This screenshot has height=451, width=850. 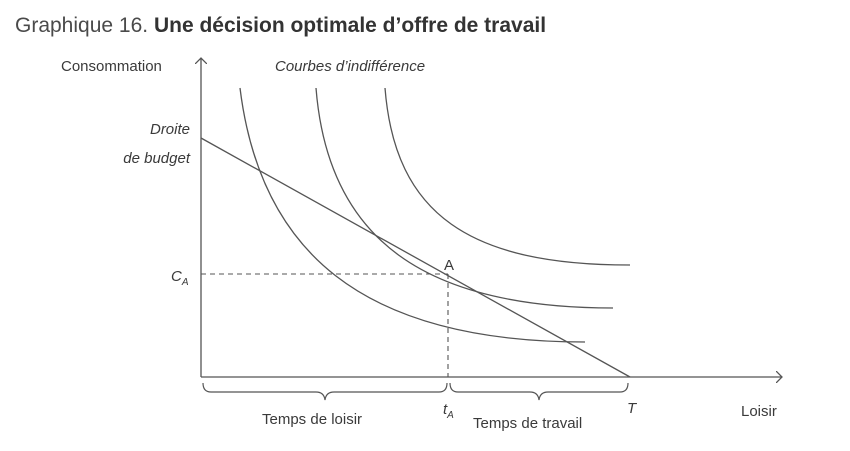 What do you see at coordinates (449, 265) in the screenshot?
I see `point-a-label: A` at bounding box center [449, 265].